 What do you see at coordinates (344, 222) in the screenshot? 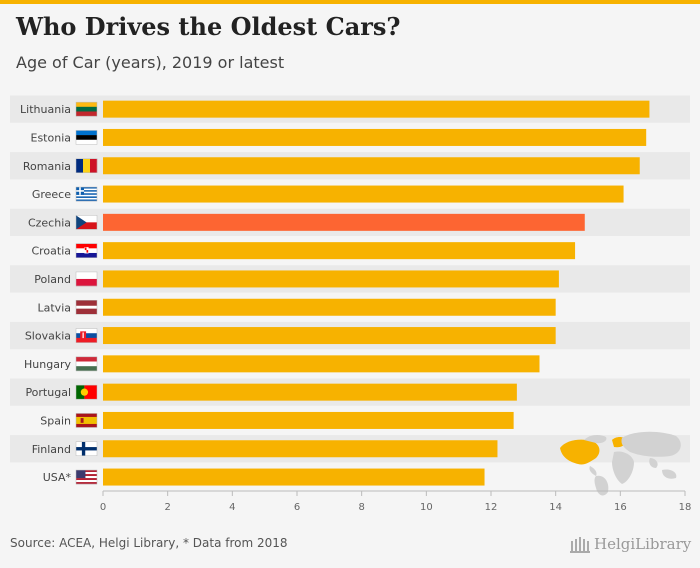
I see `bar-czechia` at bounding box center [344, 222].